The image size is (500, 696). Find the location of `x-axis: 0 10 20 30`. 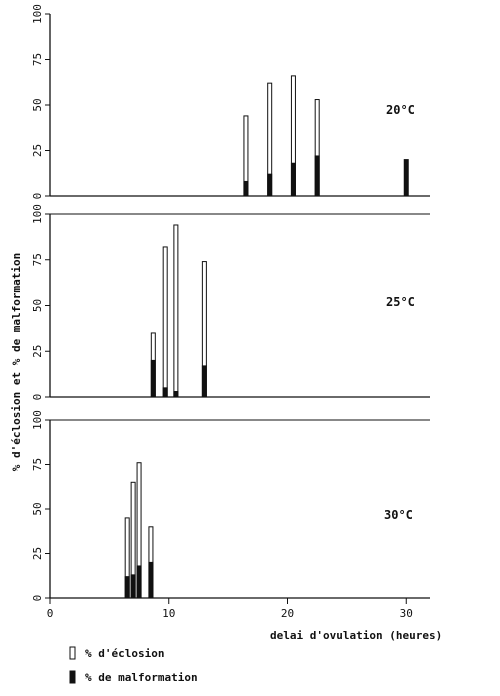

x-axis: 0 10 20 30 is located at coordinates (230, 609).